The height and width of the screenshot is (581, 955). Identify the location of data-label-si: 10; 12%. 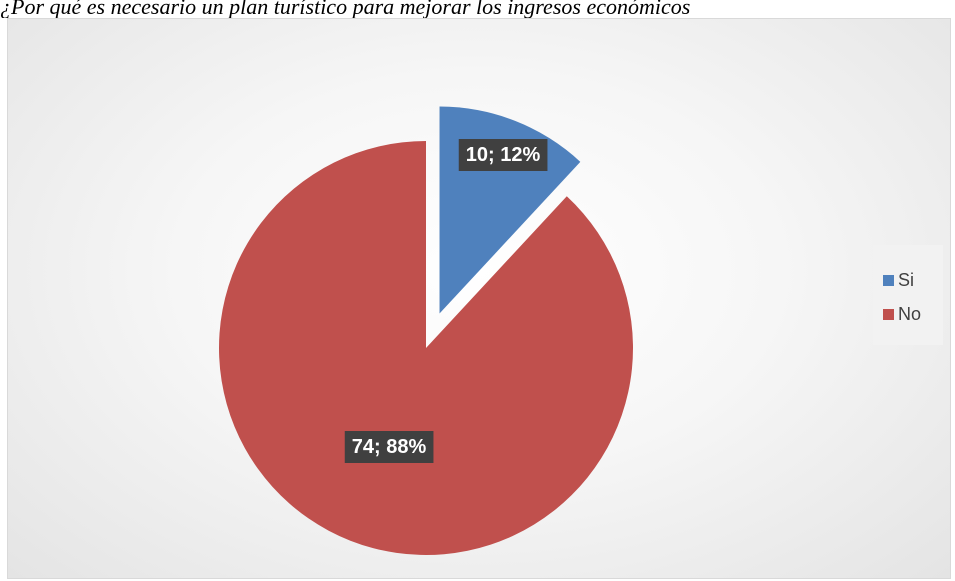
(503, 155).